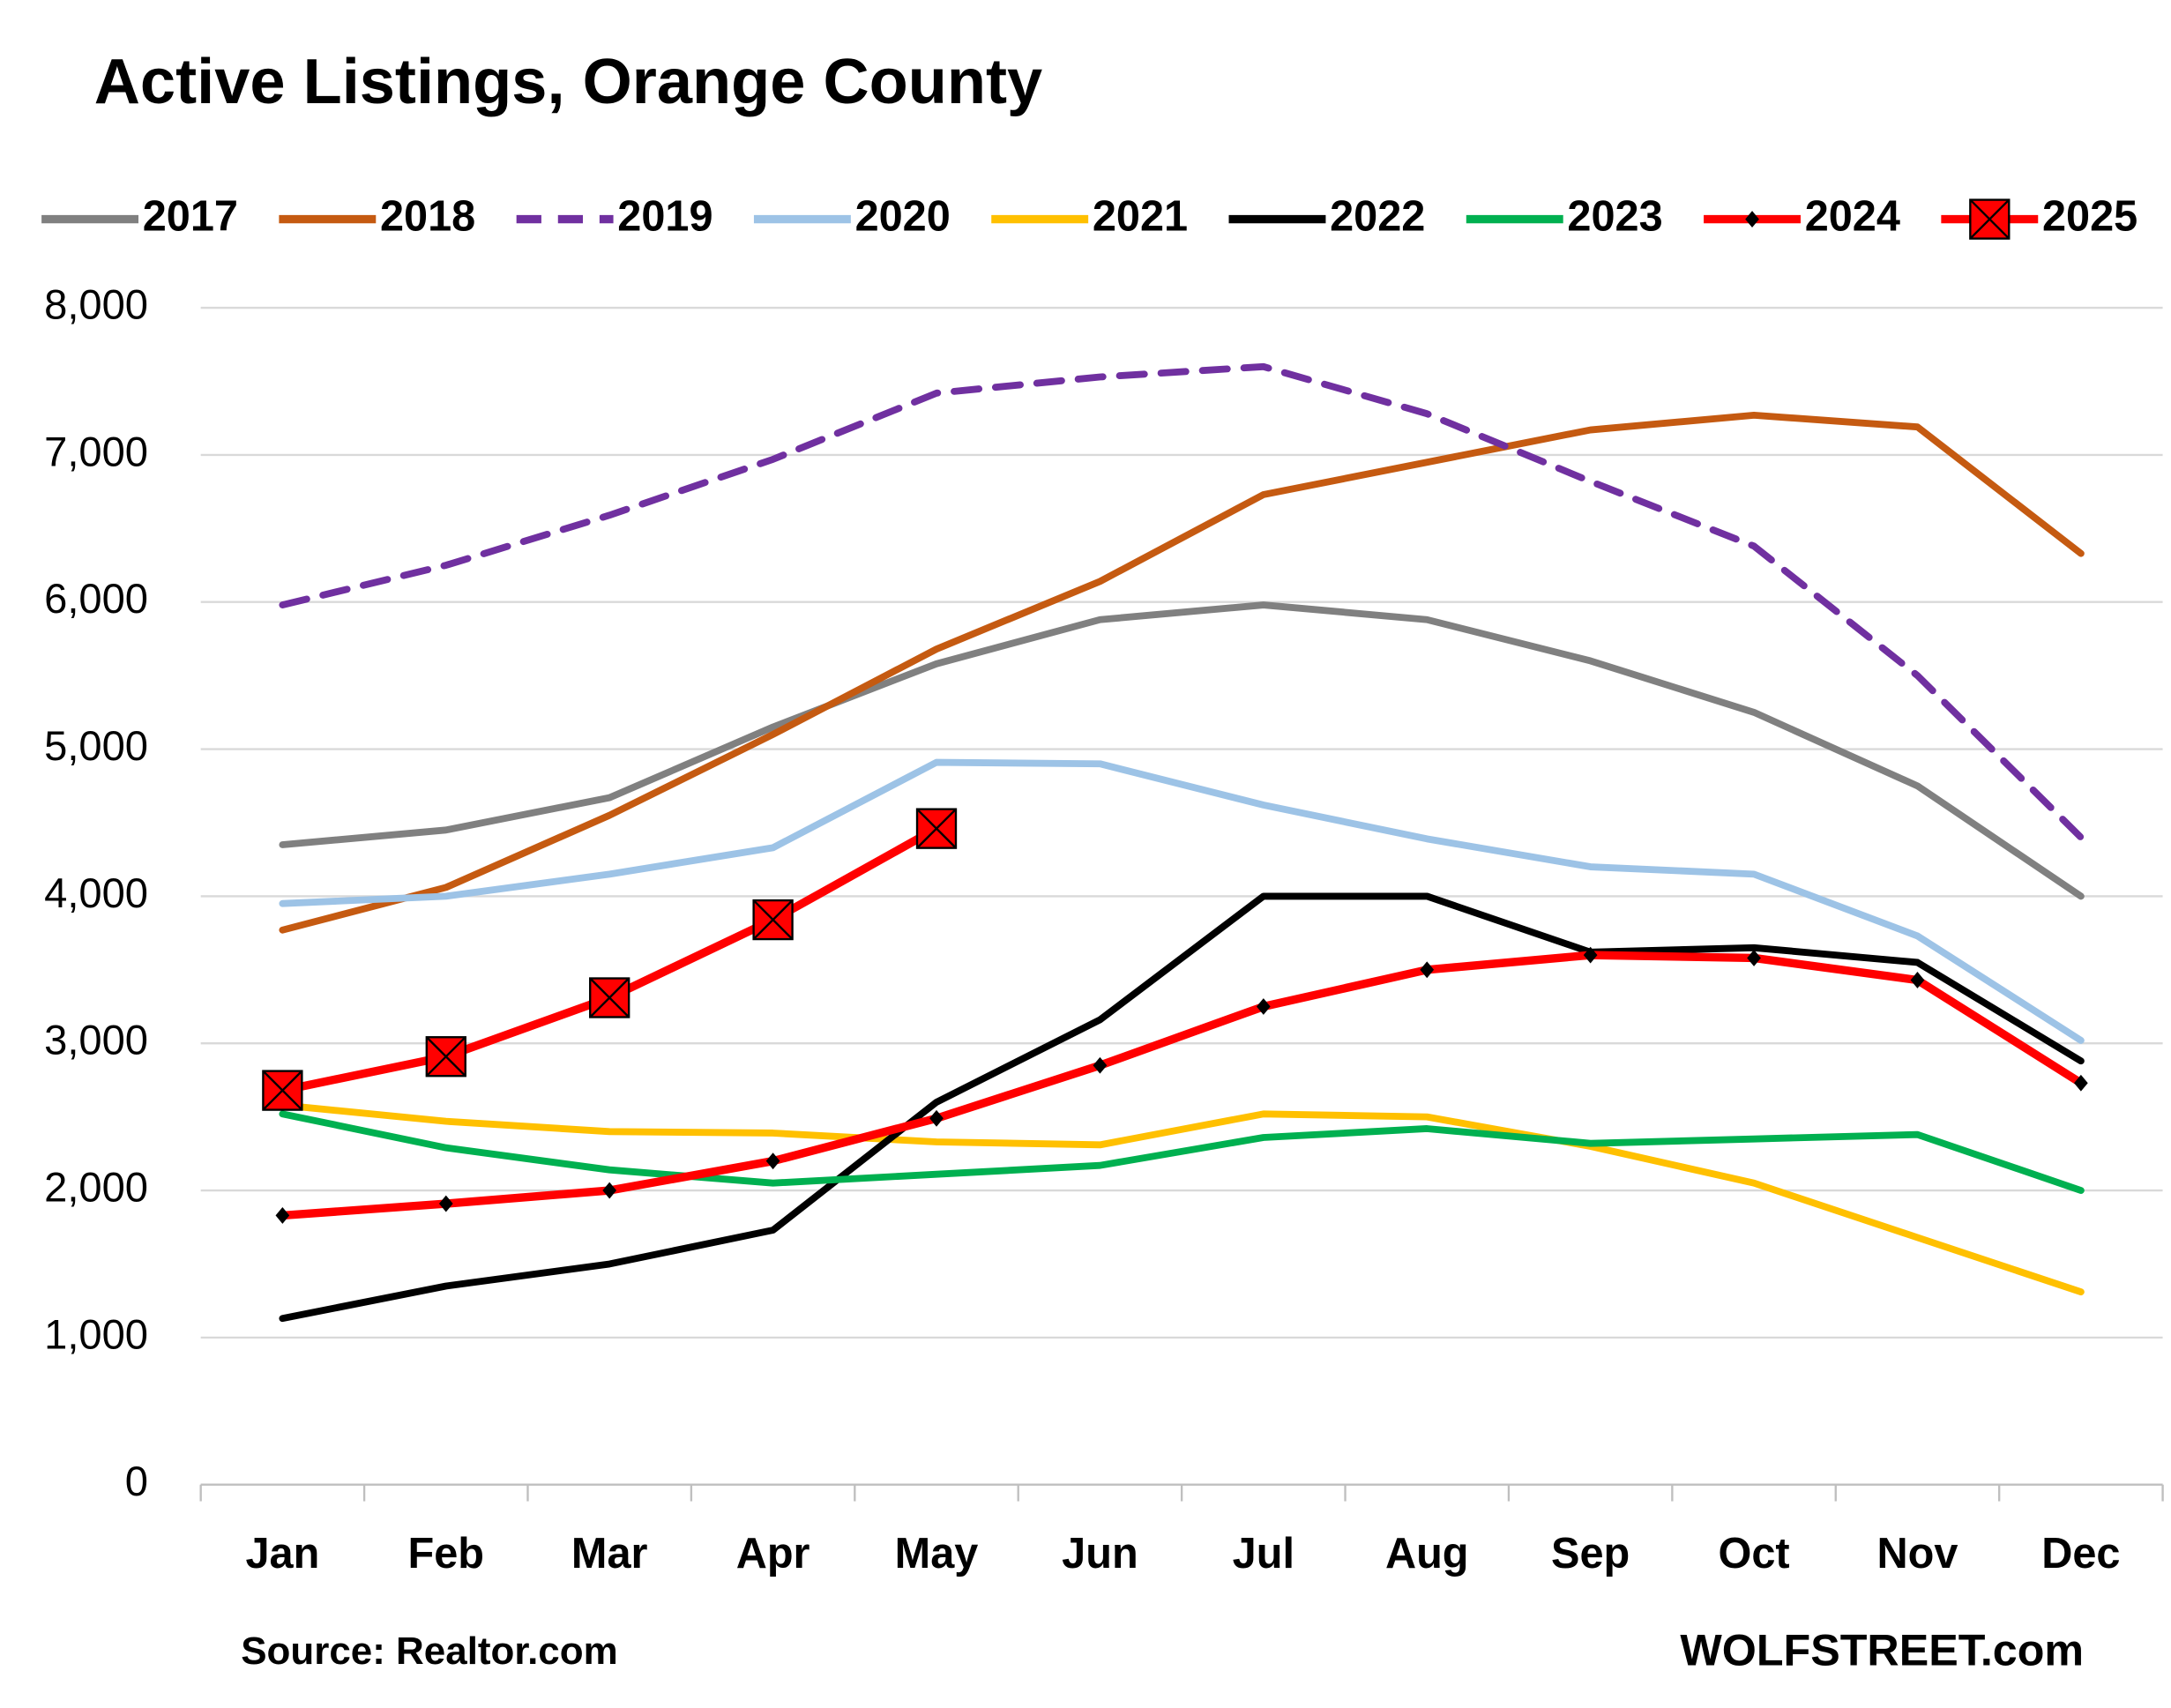 Image resolution: width=2171 pixels, height=1708 pixels. I want to click on y-tick-label: 6,000, so click(96, 598).